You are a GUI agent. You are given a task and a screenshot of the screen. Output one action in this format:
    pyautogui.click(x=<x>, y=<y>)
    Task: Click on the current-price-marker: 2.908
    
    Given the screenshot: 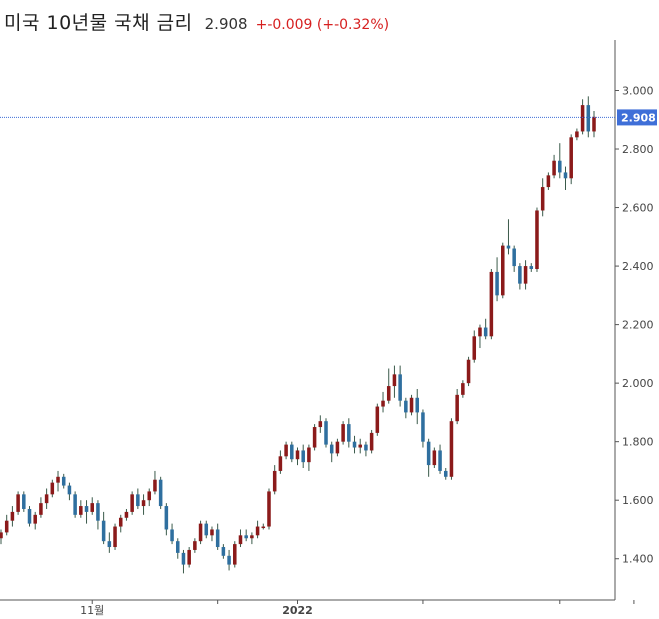 What is the action you would take?
    pyautogui.click(x=328, y=117)
    